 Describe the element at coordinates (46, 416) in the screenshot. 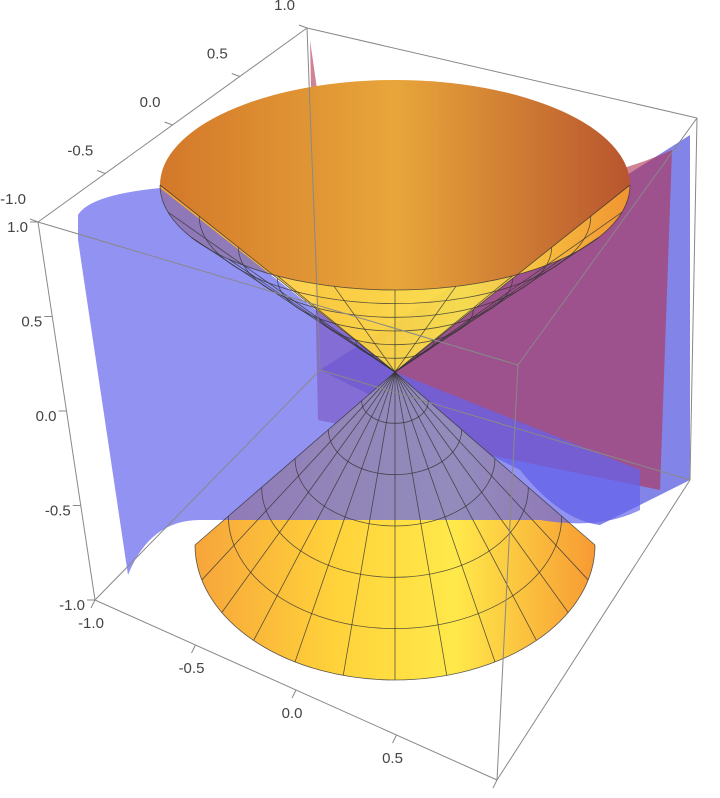

I see `z-tick-label: 0.0` at that location.